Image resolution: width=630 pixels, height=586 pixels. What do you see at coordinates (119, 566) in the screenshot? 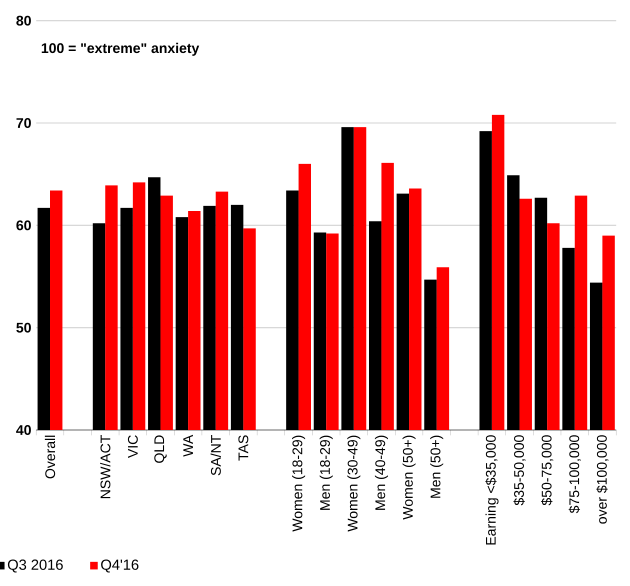
I see `legend-label: Q4'16` at bounding box center [119, 566].